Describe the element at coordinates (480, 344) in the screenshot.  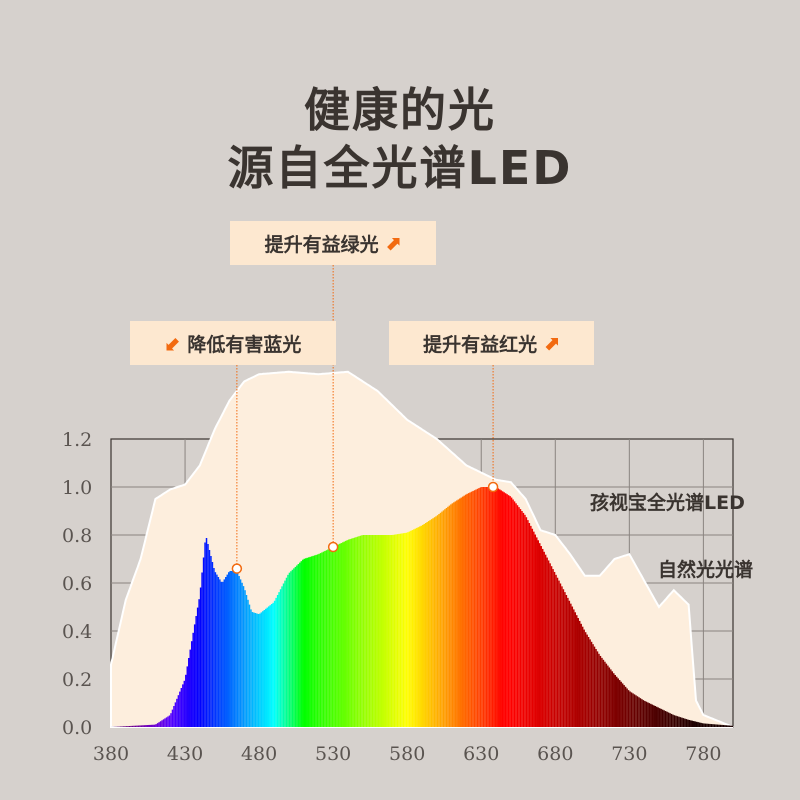
I see `callout-label: 提升有益红光` at that location.